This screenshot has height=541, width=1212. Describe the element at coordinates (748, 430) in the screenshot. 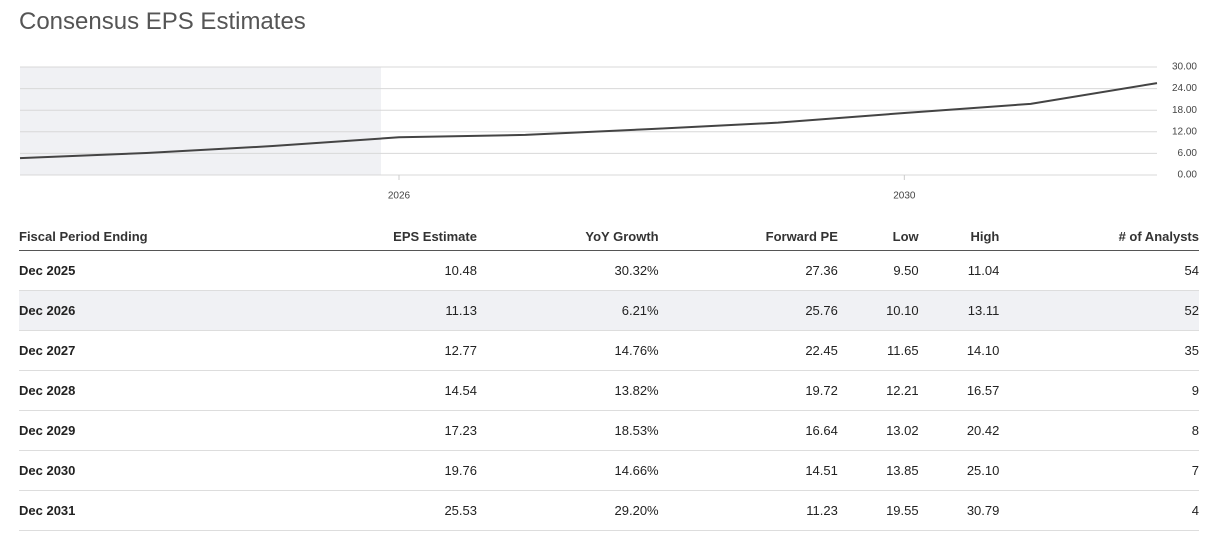

I see `value-cell: 16.64` at that location.